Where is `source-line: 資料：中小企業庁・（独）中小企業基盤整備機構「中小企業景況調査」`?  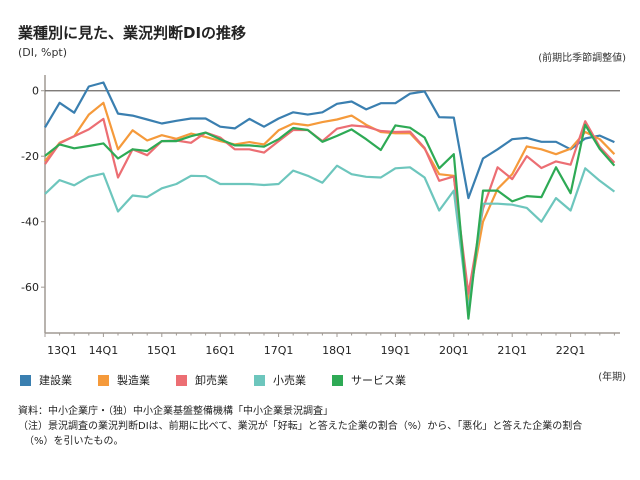
source-line: 資料：中小企業庁・（独）中小企業基盤整備機構「中小企業景況調査」 is located at coordinates (175, 411).